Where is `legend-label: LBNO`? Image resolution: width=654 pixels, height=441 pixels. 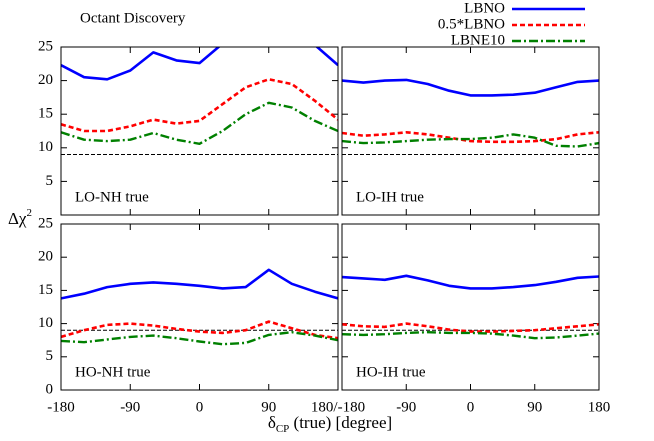 legend-label: LBNO is located at coordinates (484, 8).